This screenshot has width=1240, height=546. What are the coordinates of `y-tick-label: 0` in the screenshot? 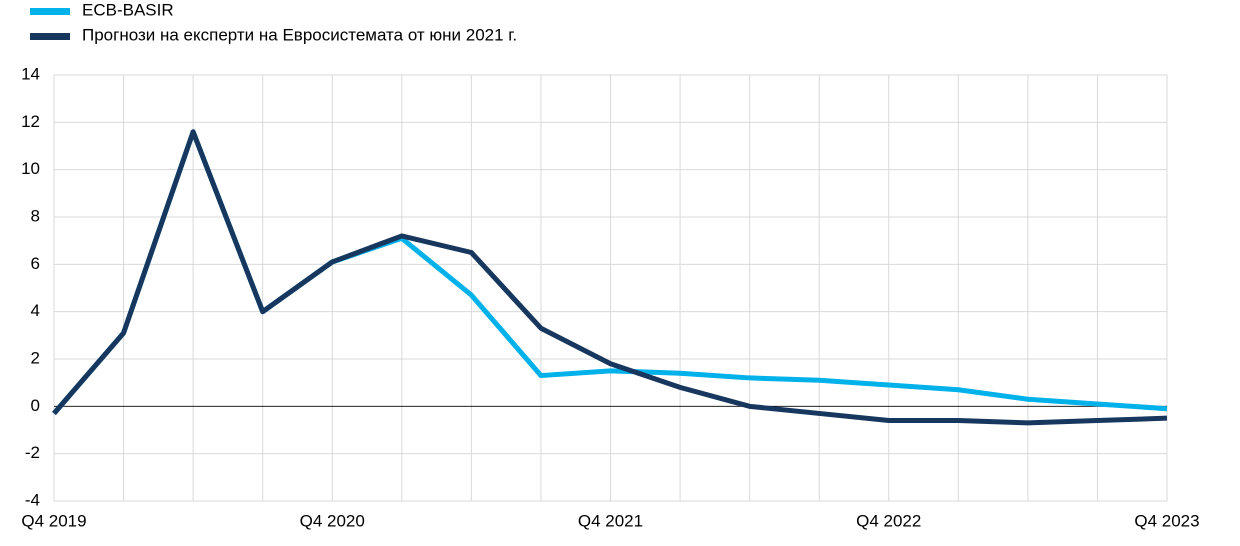 It's located at (35, 405).